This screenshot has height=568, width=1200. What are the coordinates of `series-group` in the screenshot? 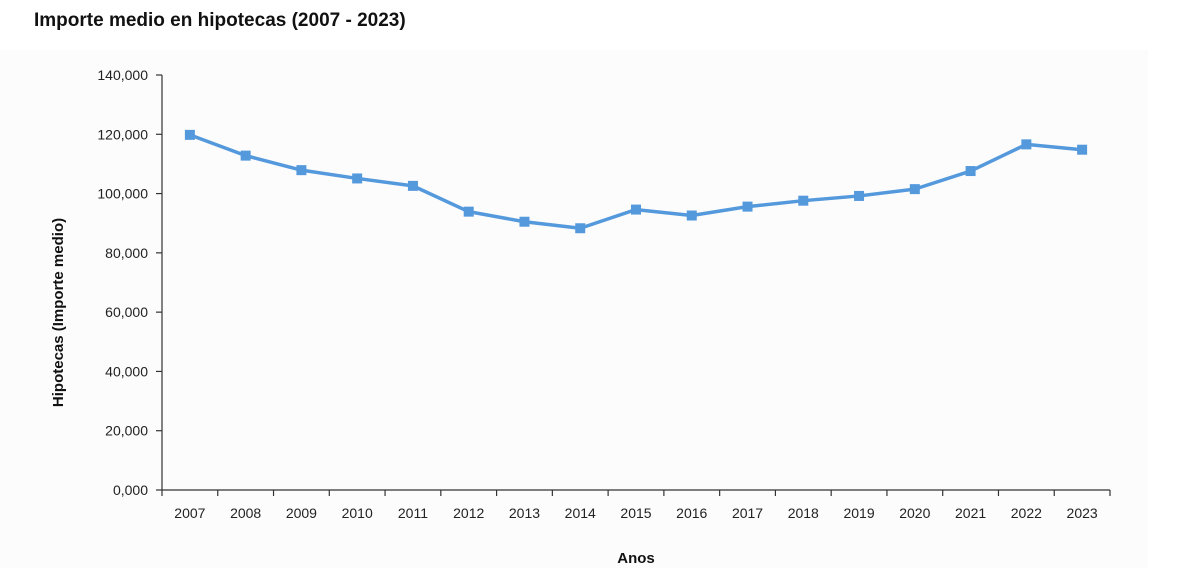 It's located at (636, 181).